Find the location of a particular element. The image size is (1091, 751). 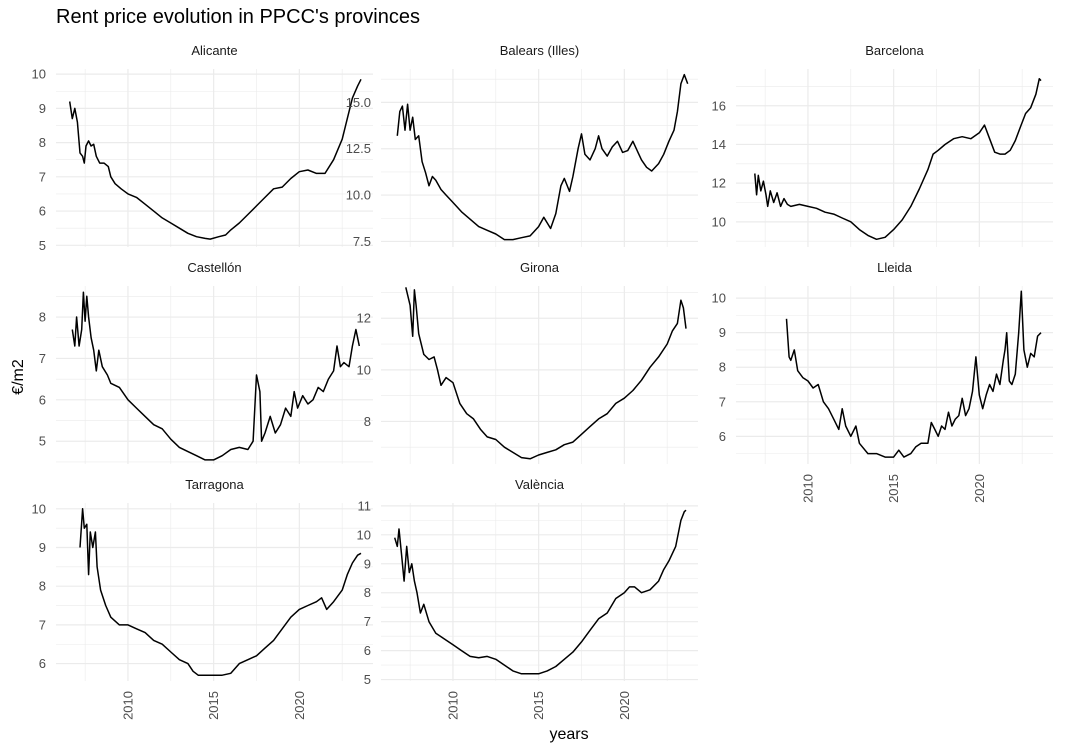

facet-label: Alicante is located at coordinates (214, 50).